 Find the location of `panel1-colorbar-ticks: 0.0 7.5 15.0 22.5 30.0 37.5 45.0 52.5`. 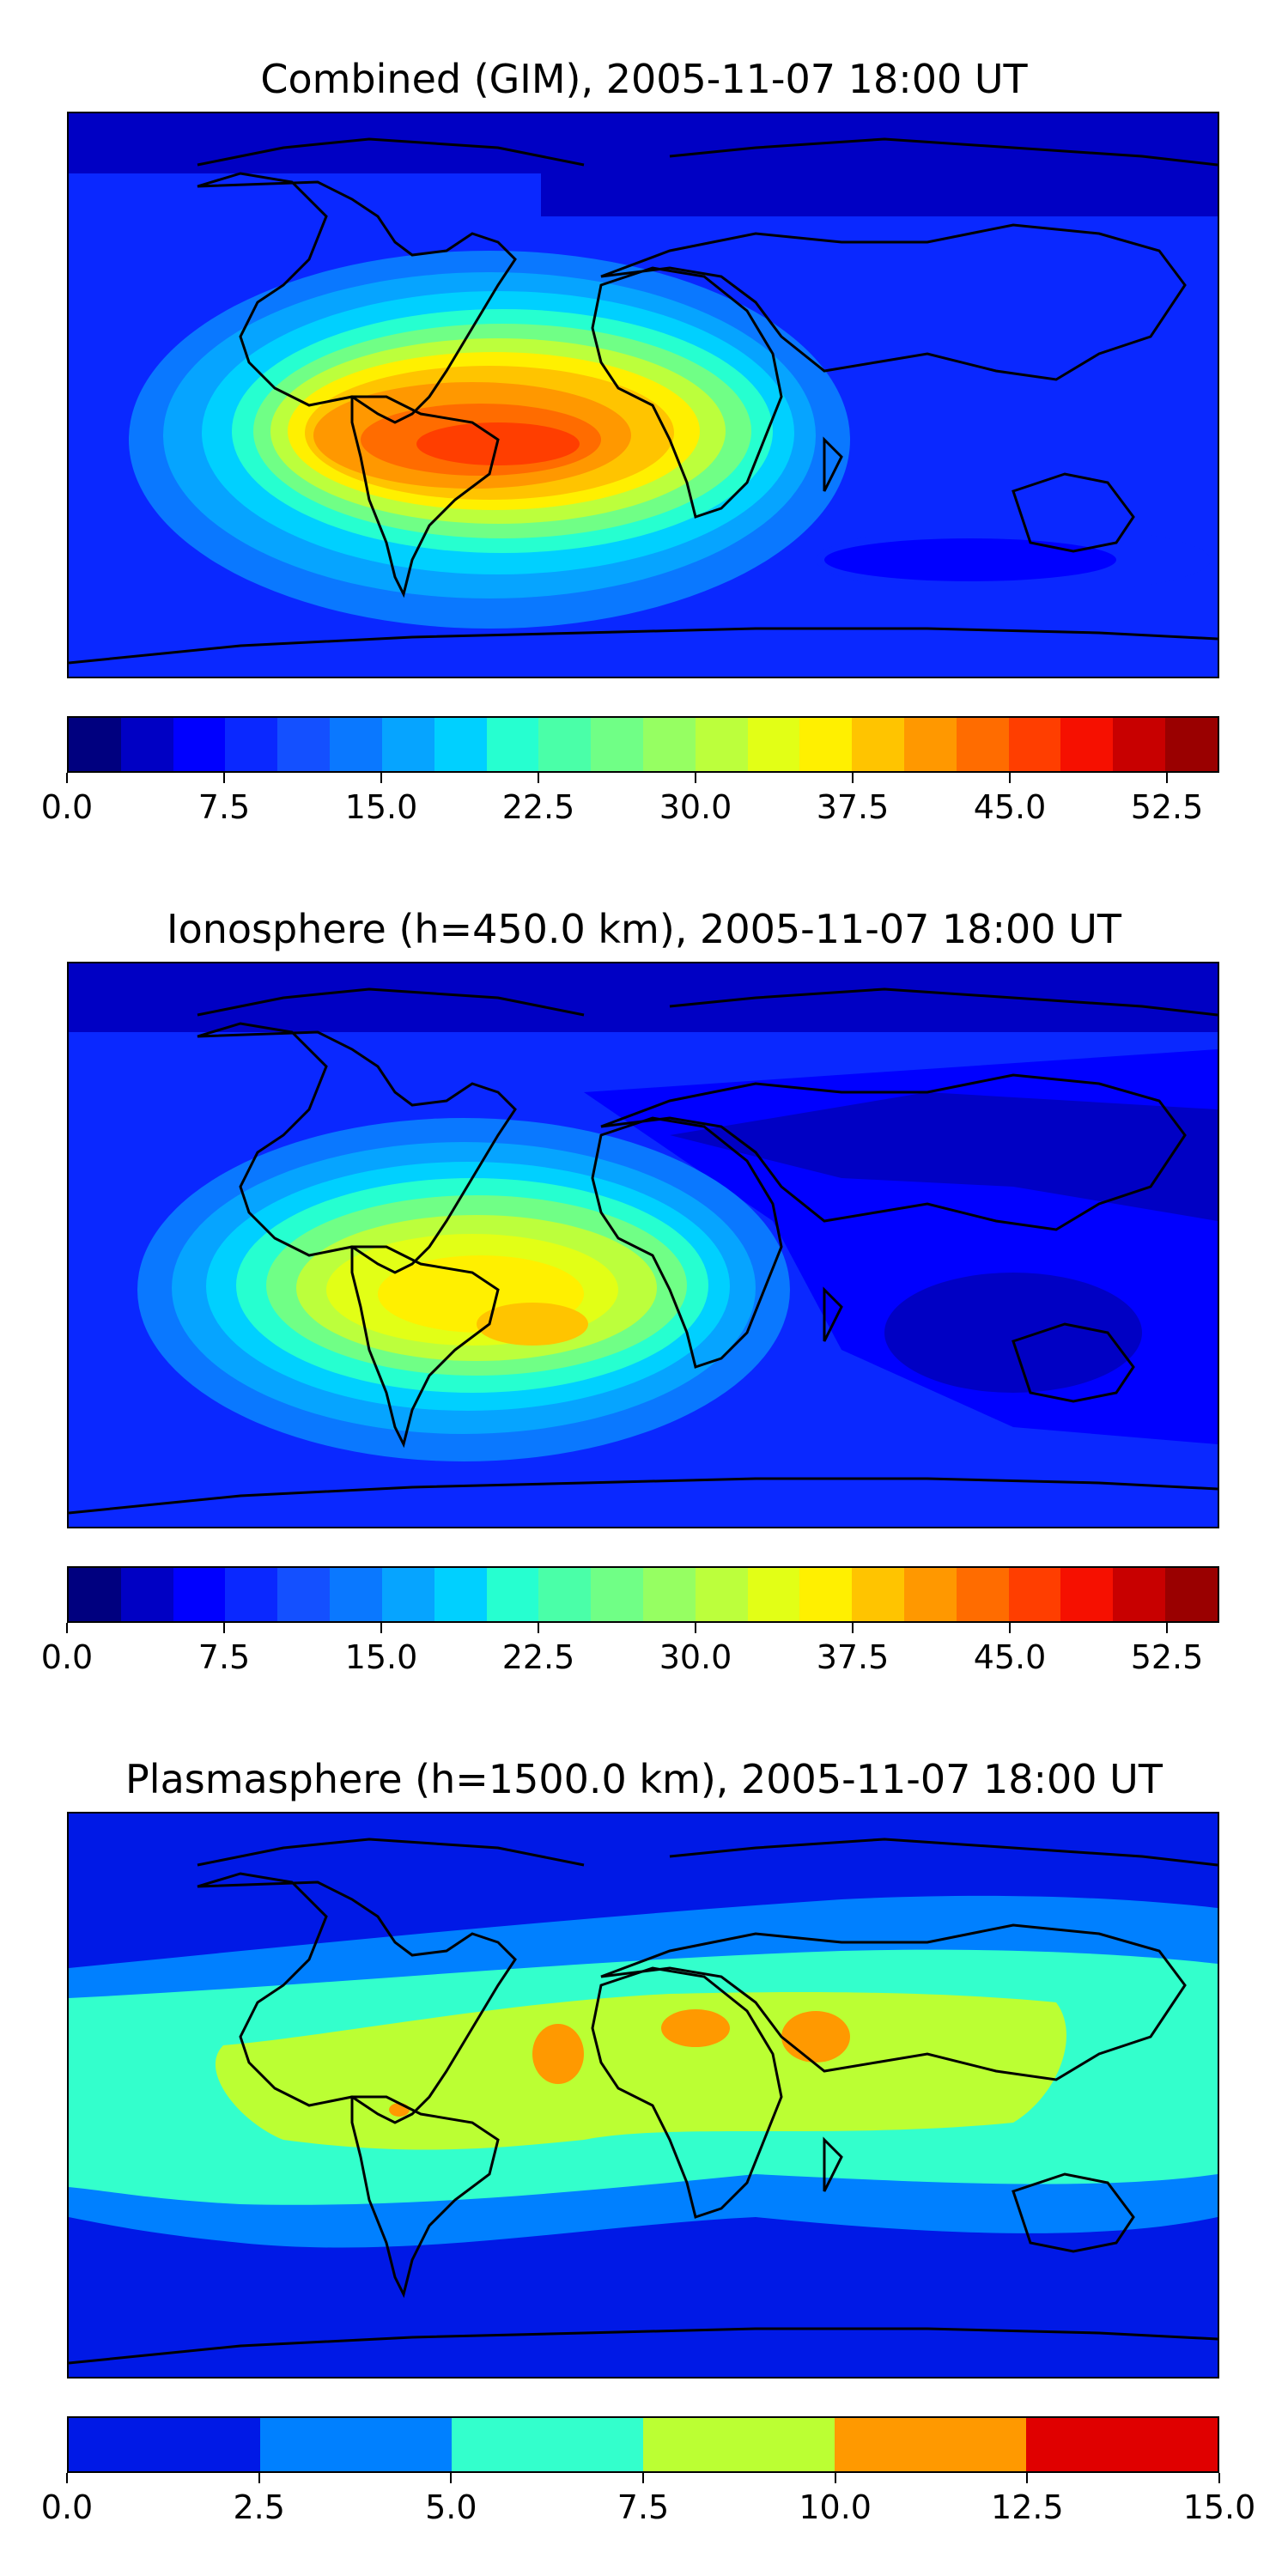

panel1-colorbar-ticks: 0.0 7.5 15.0 22.5 30.0 37.5 45.0 52.5 is located at coordinates (630, 803).